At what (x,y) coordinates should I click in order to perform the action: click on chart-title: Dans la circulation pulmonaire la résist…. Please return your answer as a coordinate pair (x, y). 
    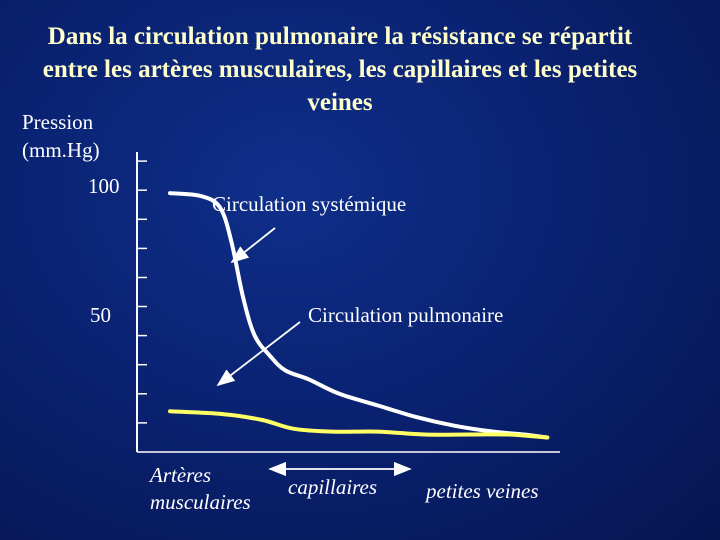
    Looking at the image, I should click on (340, 69).